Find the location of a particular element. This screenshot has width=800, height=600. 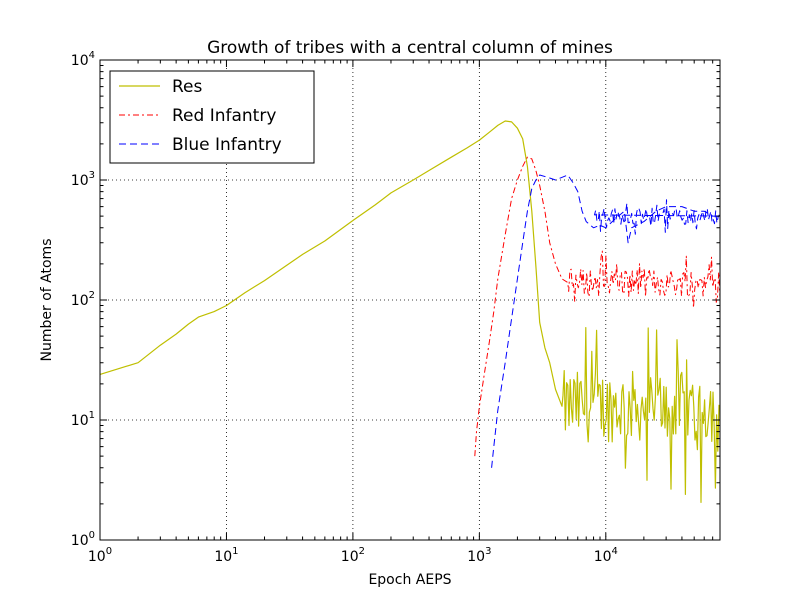

legend-label-blue-infantry: Blue Infantry is located at coordinates (227, 145).